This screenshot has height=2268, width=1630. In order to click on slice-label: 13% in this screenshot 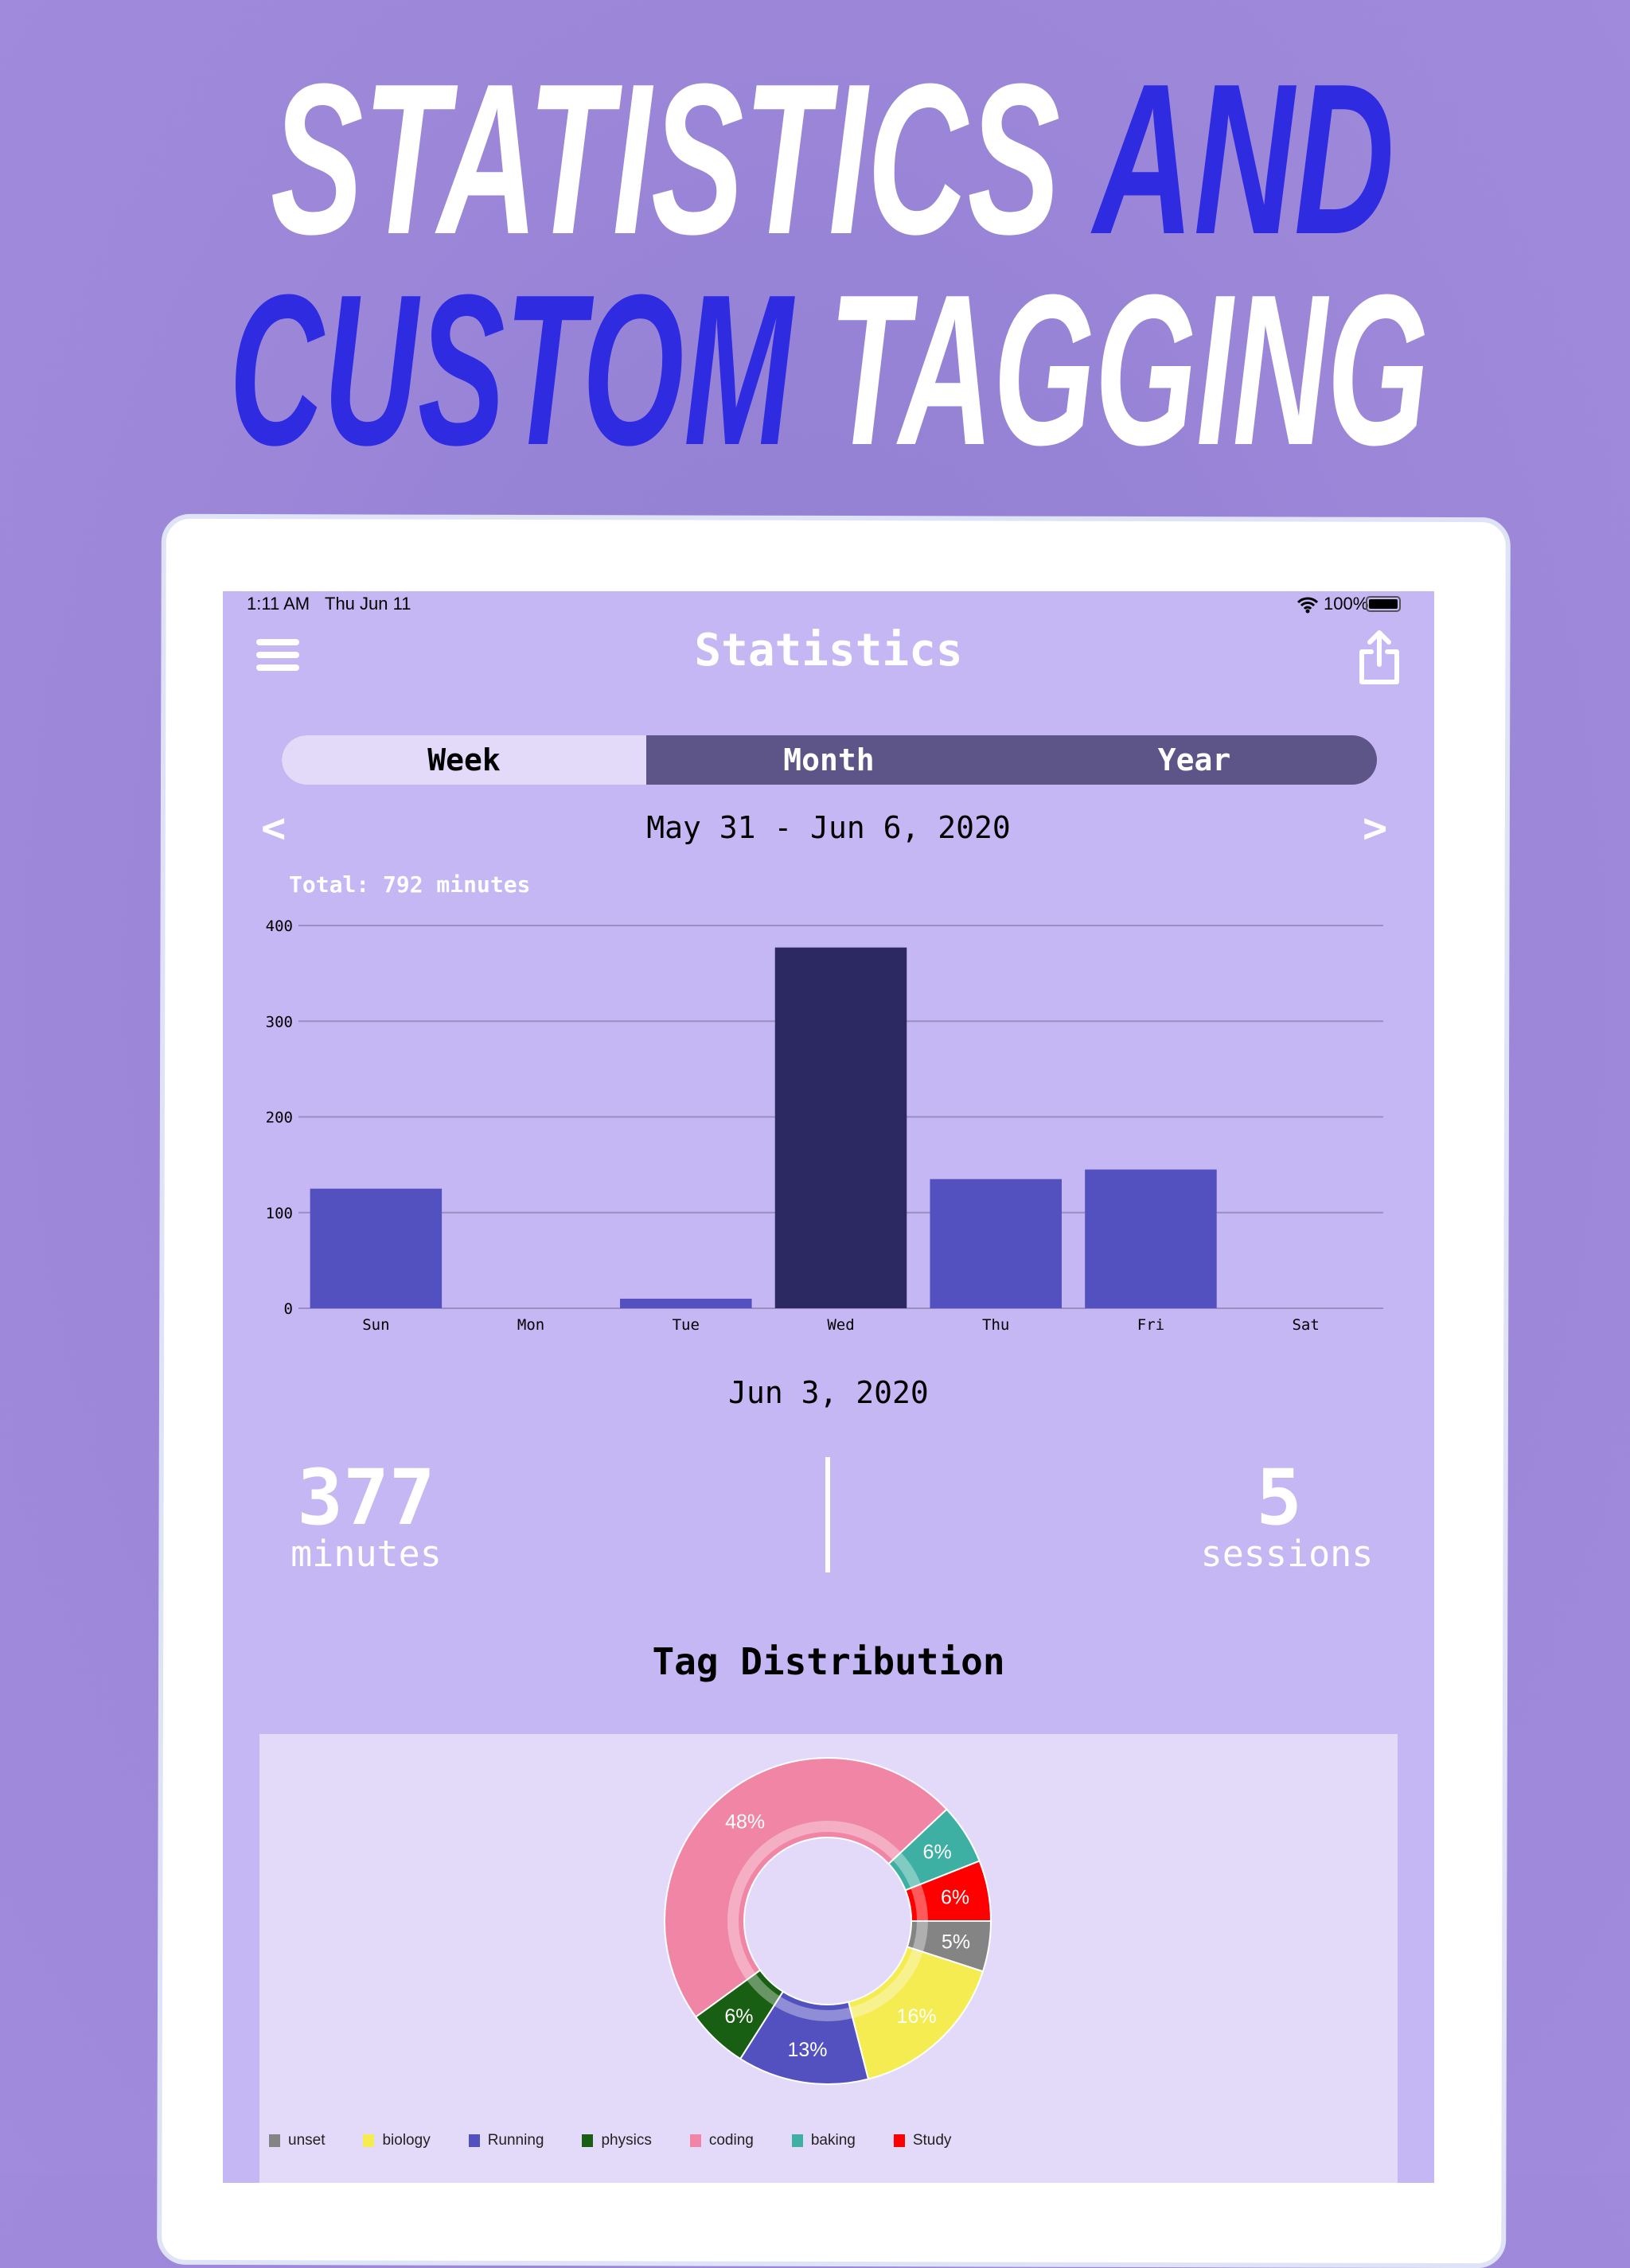, I will do `click(807, 2050)`.